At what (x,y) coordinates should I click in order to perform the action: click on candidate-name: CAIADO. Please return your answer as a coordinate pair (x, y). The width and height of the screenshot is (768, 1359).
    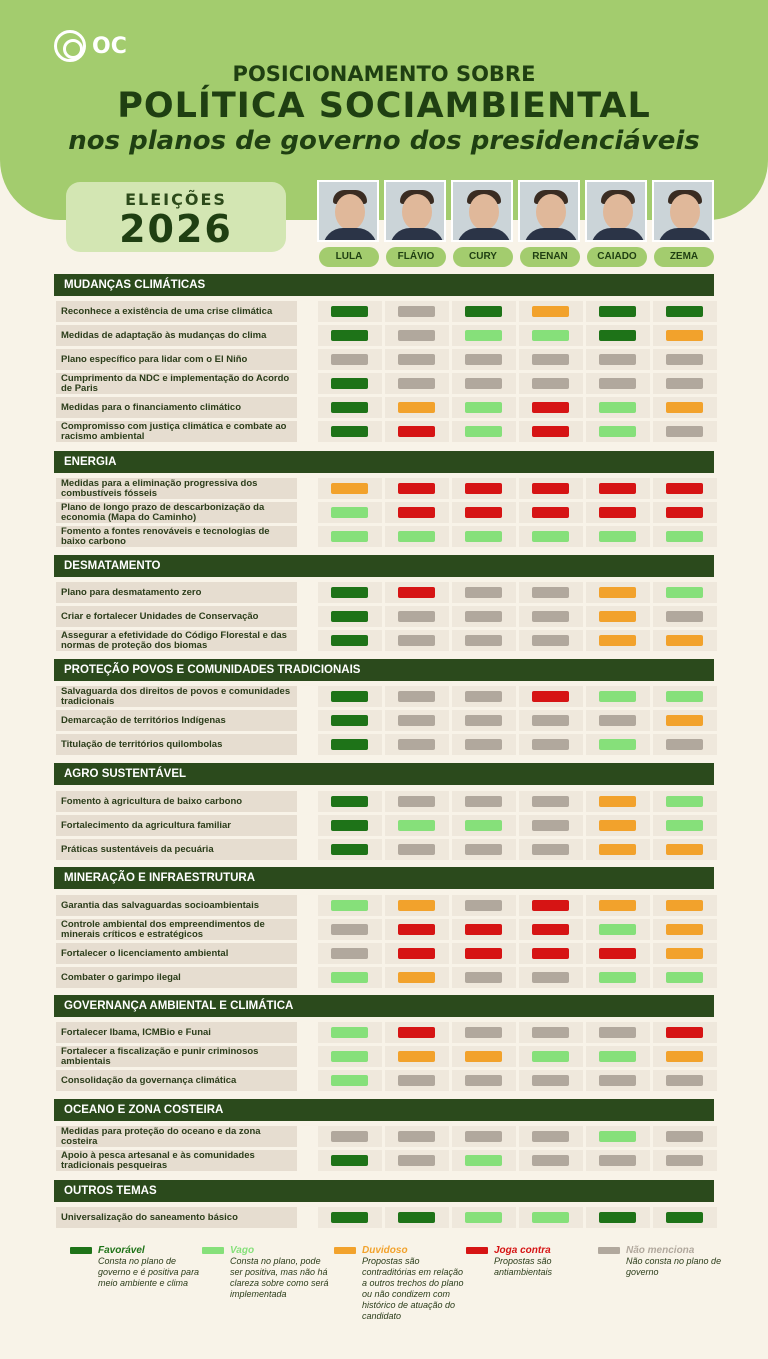
    Looking at the image, I should click on (617, 257).